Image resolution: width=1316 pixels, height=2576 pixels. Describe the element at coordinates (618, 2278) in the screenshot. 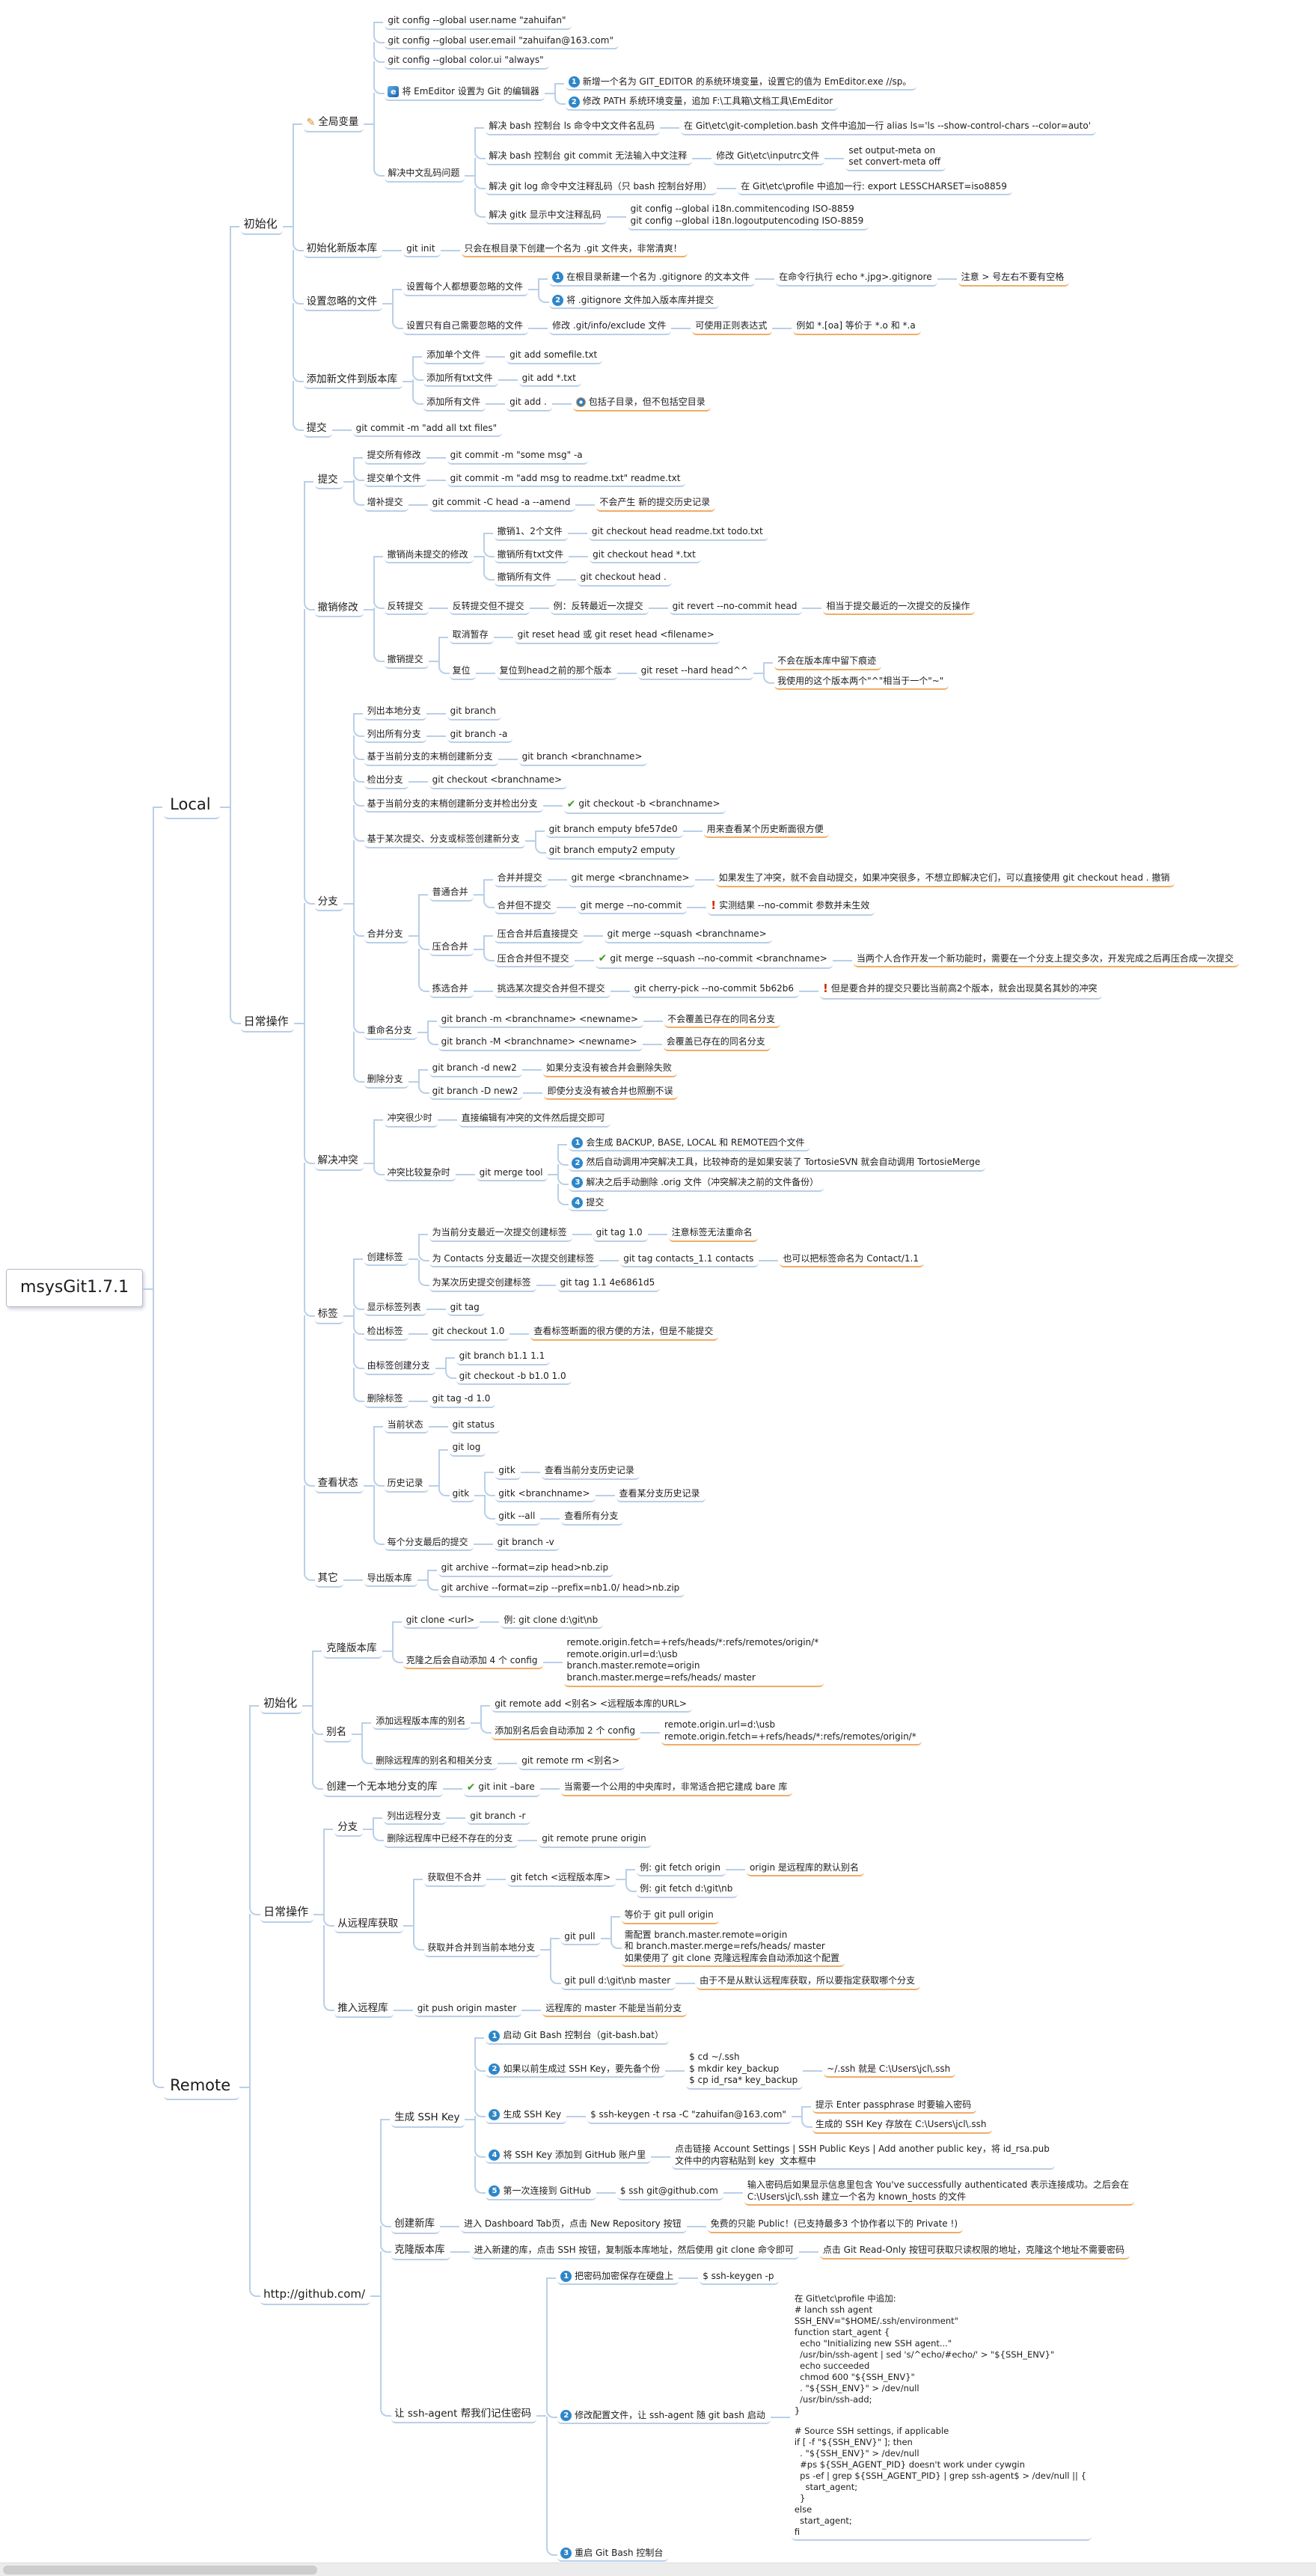

I see `node-label: 1 把密码加密保存在硬盘上` at that location.